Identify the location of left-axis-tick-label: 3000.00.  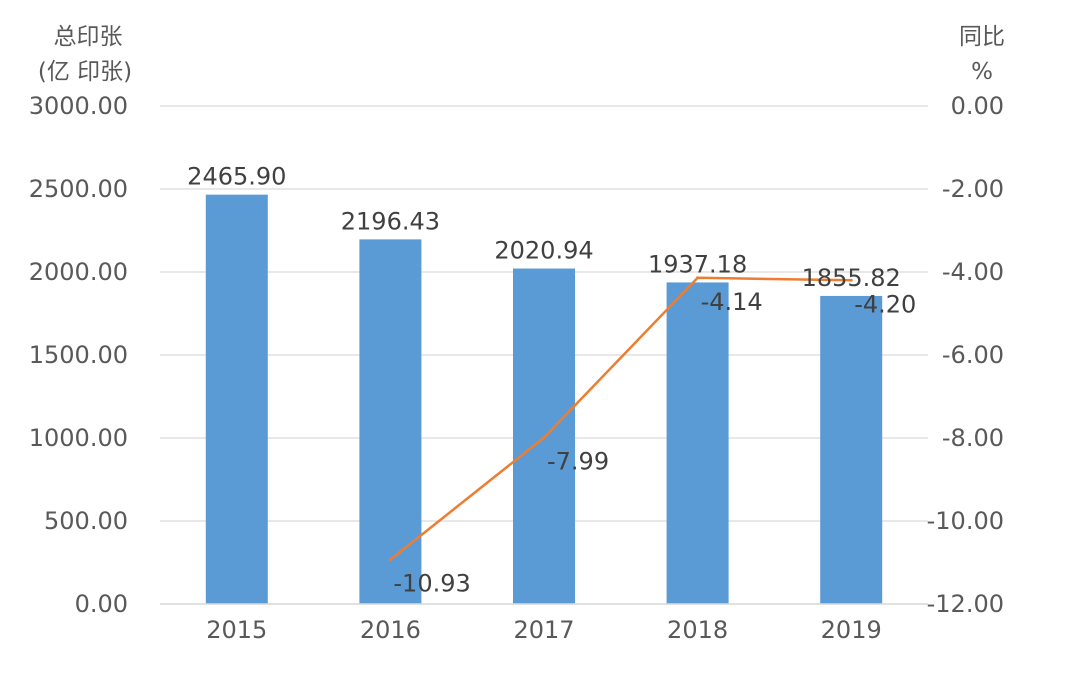
(78, 106).